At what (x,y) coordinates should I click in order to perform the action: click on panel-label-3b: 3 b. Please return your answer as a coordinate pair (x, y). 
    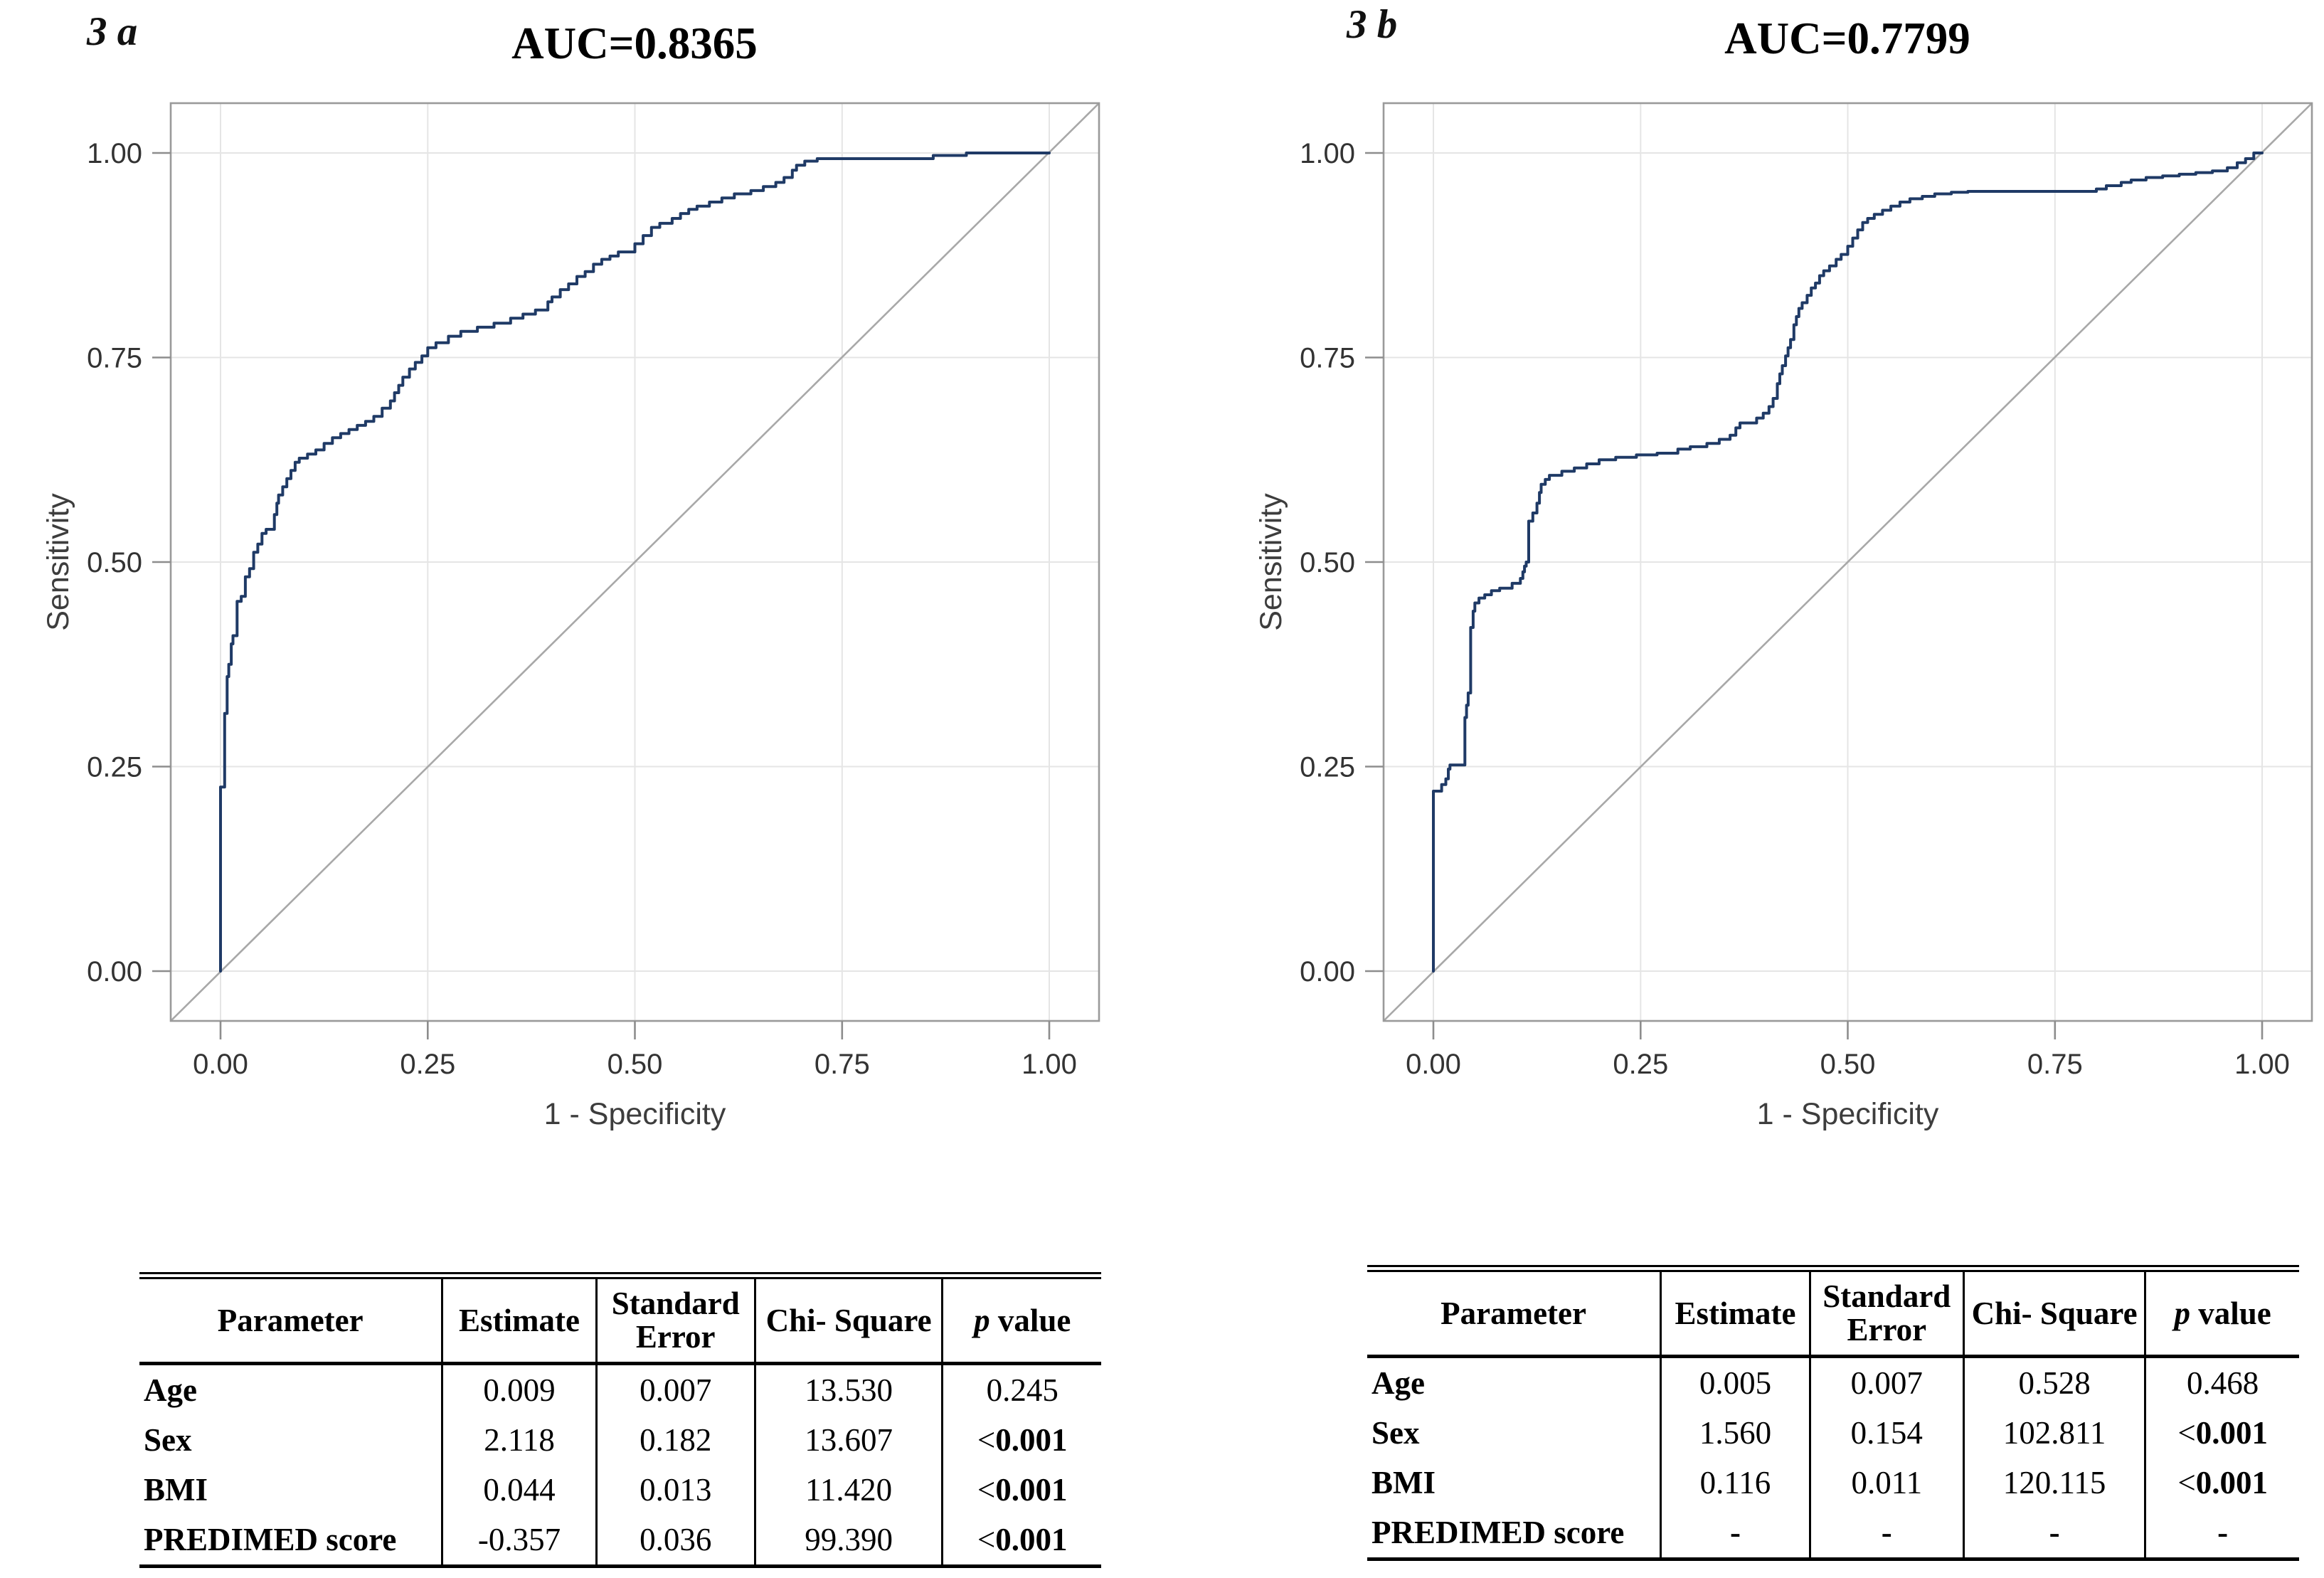
    Looking at the image, I should click on (1372, 24).